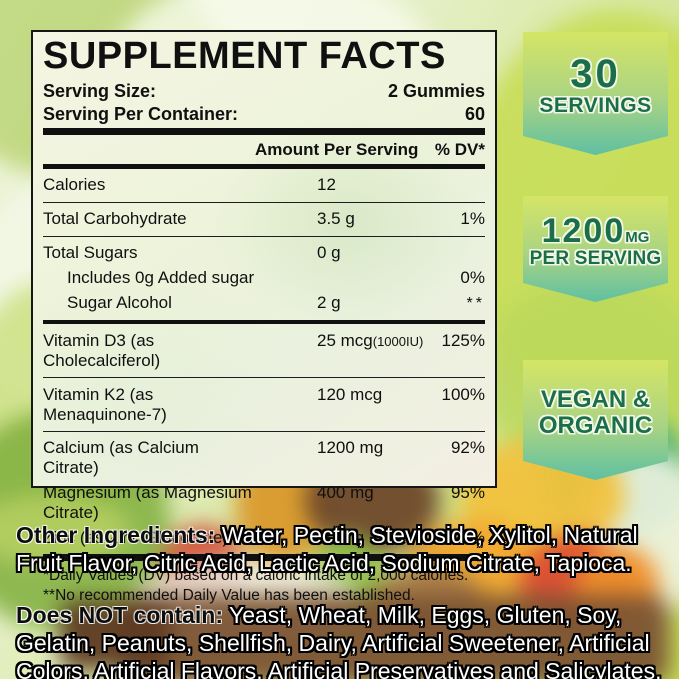  Describe the element at coordinates (120, 615) in the screenshot. I see `does-not-contain-label: Does NOT contain:` at that location.